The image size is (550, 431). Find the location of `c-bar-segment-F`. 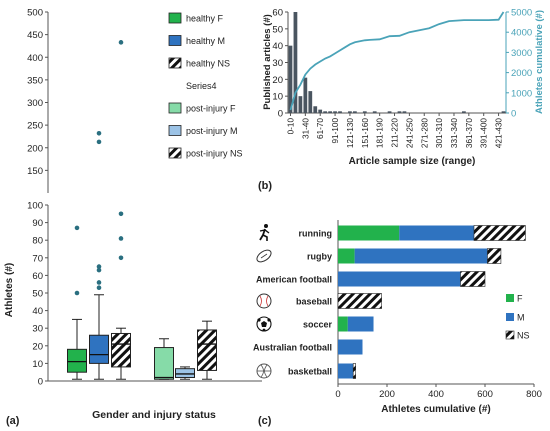

c-bar-segment-F is located at coordinates (346, 256).